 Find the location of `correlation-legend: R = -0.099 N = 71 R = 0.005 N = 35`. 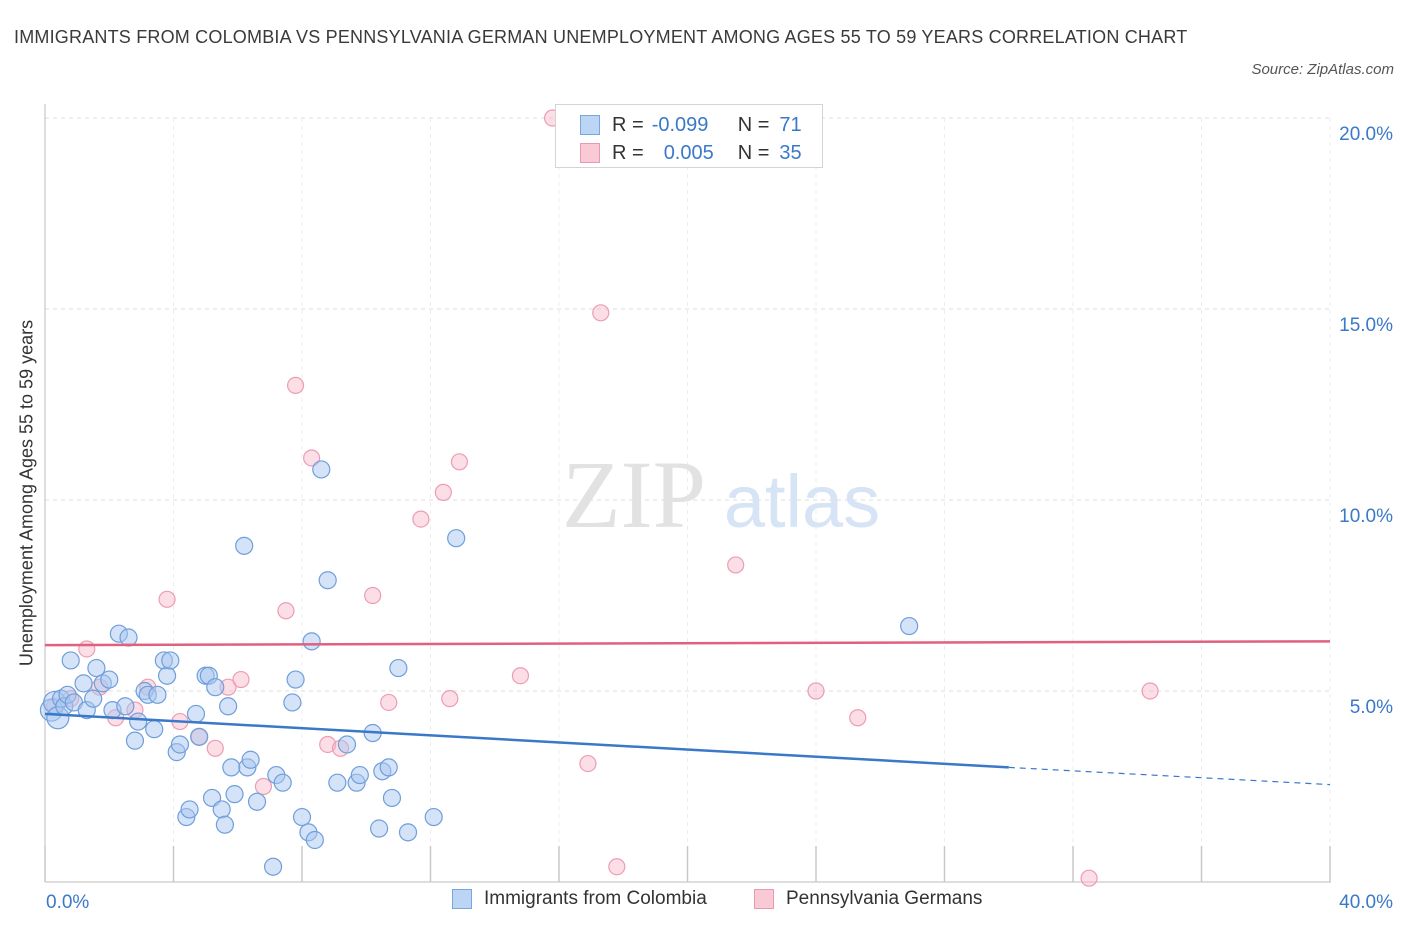

correlation-legend: R = -0.099 N = 71 R = 0.005 N = 35 is located at coordinates (689, 136).